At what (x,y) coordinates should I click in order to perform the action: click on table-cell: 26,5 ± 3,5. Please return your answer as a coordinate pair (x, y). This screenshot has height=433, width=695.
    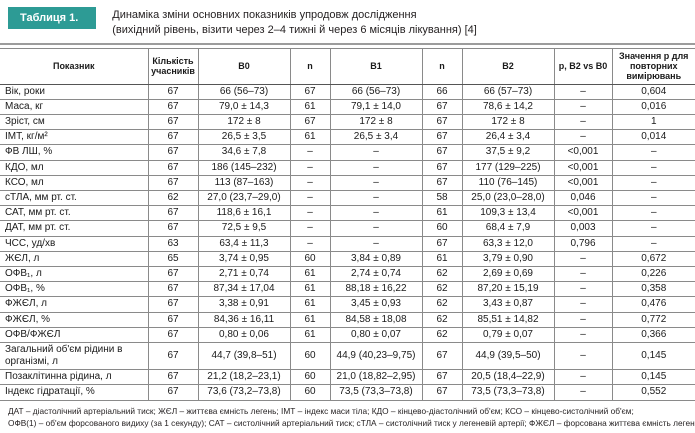
    Looking at the image, I should click on (244, 137).